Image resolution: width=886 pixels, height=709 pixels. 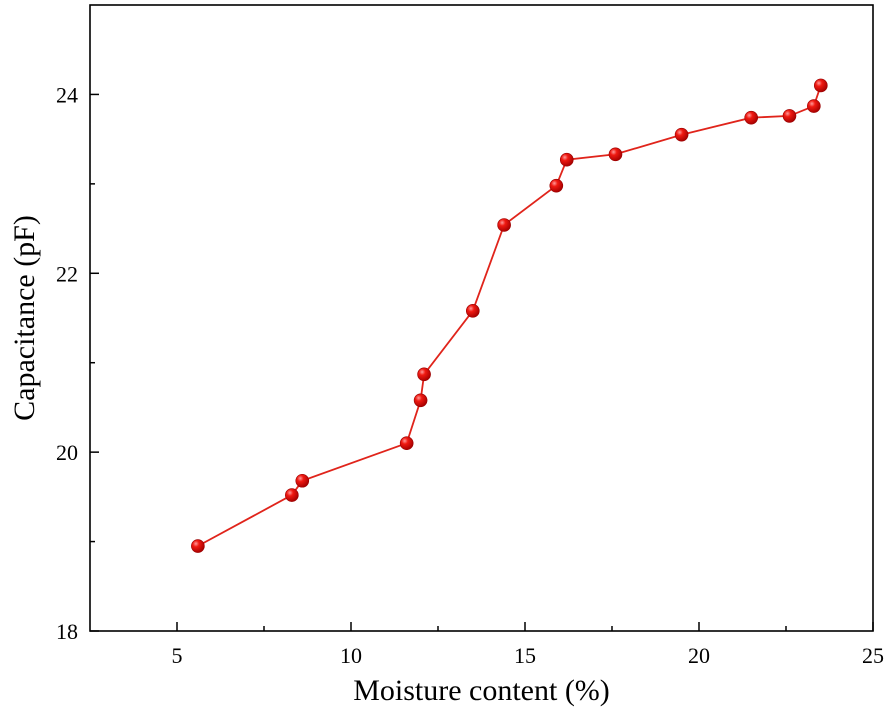 I want to click on y-tick-label: 22, so click(x=67, y=273).